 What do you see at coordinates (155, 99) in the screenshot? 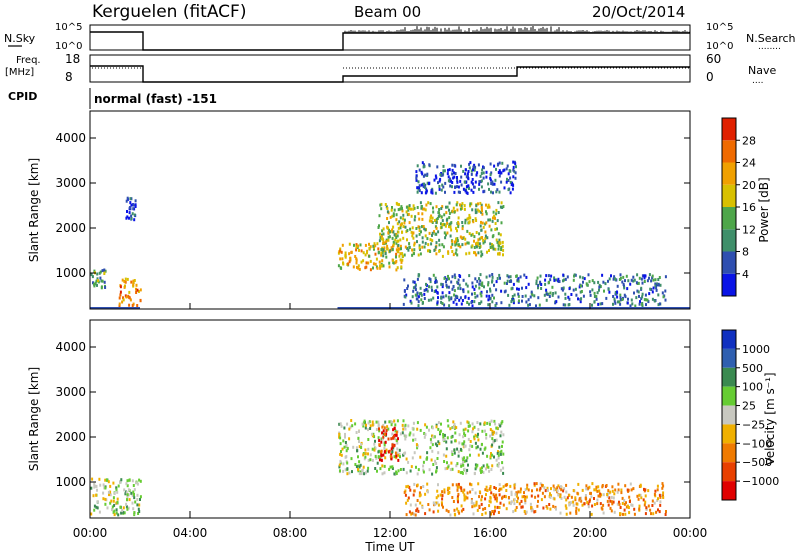
I see `cpid-program: normal (fast) -151` at bounding box center [155, 99].